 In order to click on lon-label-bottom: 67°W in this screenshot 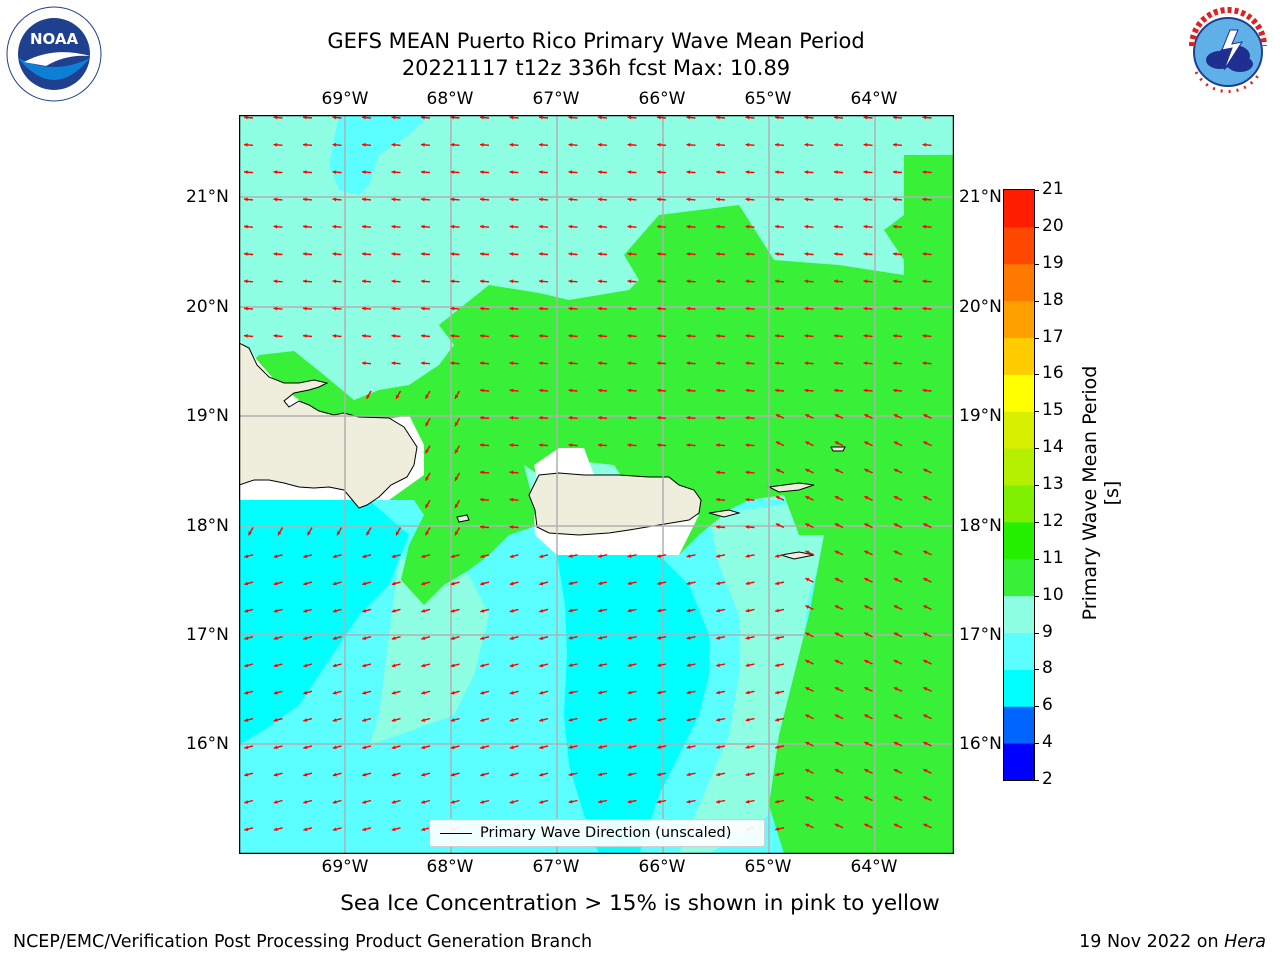, I will do `click(556, 867)`.